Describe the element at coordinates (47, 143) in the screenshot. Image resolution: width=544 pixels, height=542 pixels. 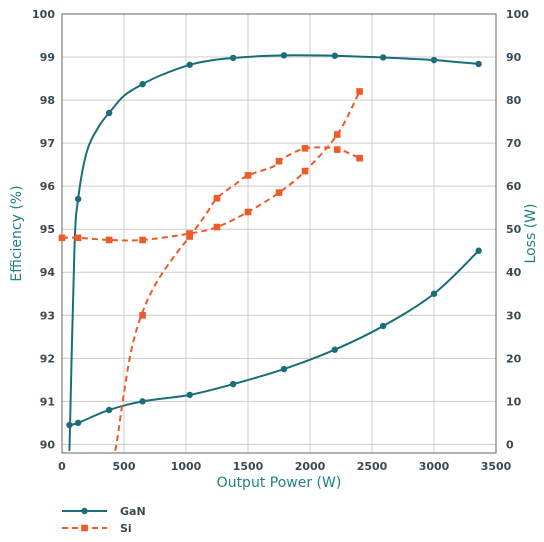
I see `y-left-tick-label: 97` at that location.